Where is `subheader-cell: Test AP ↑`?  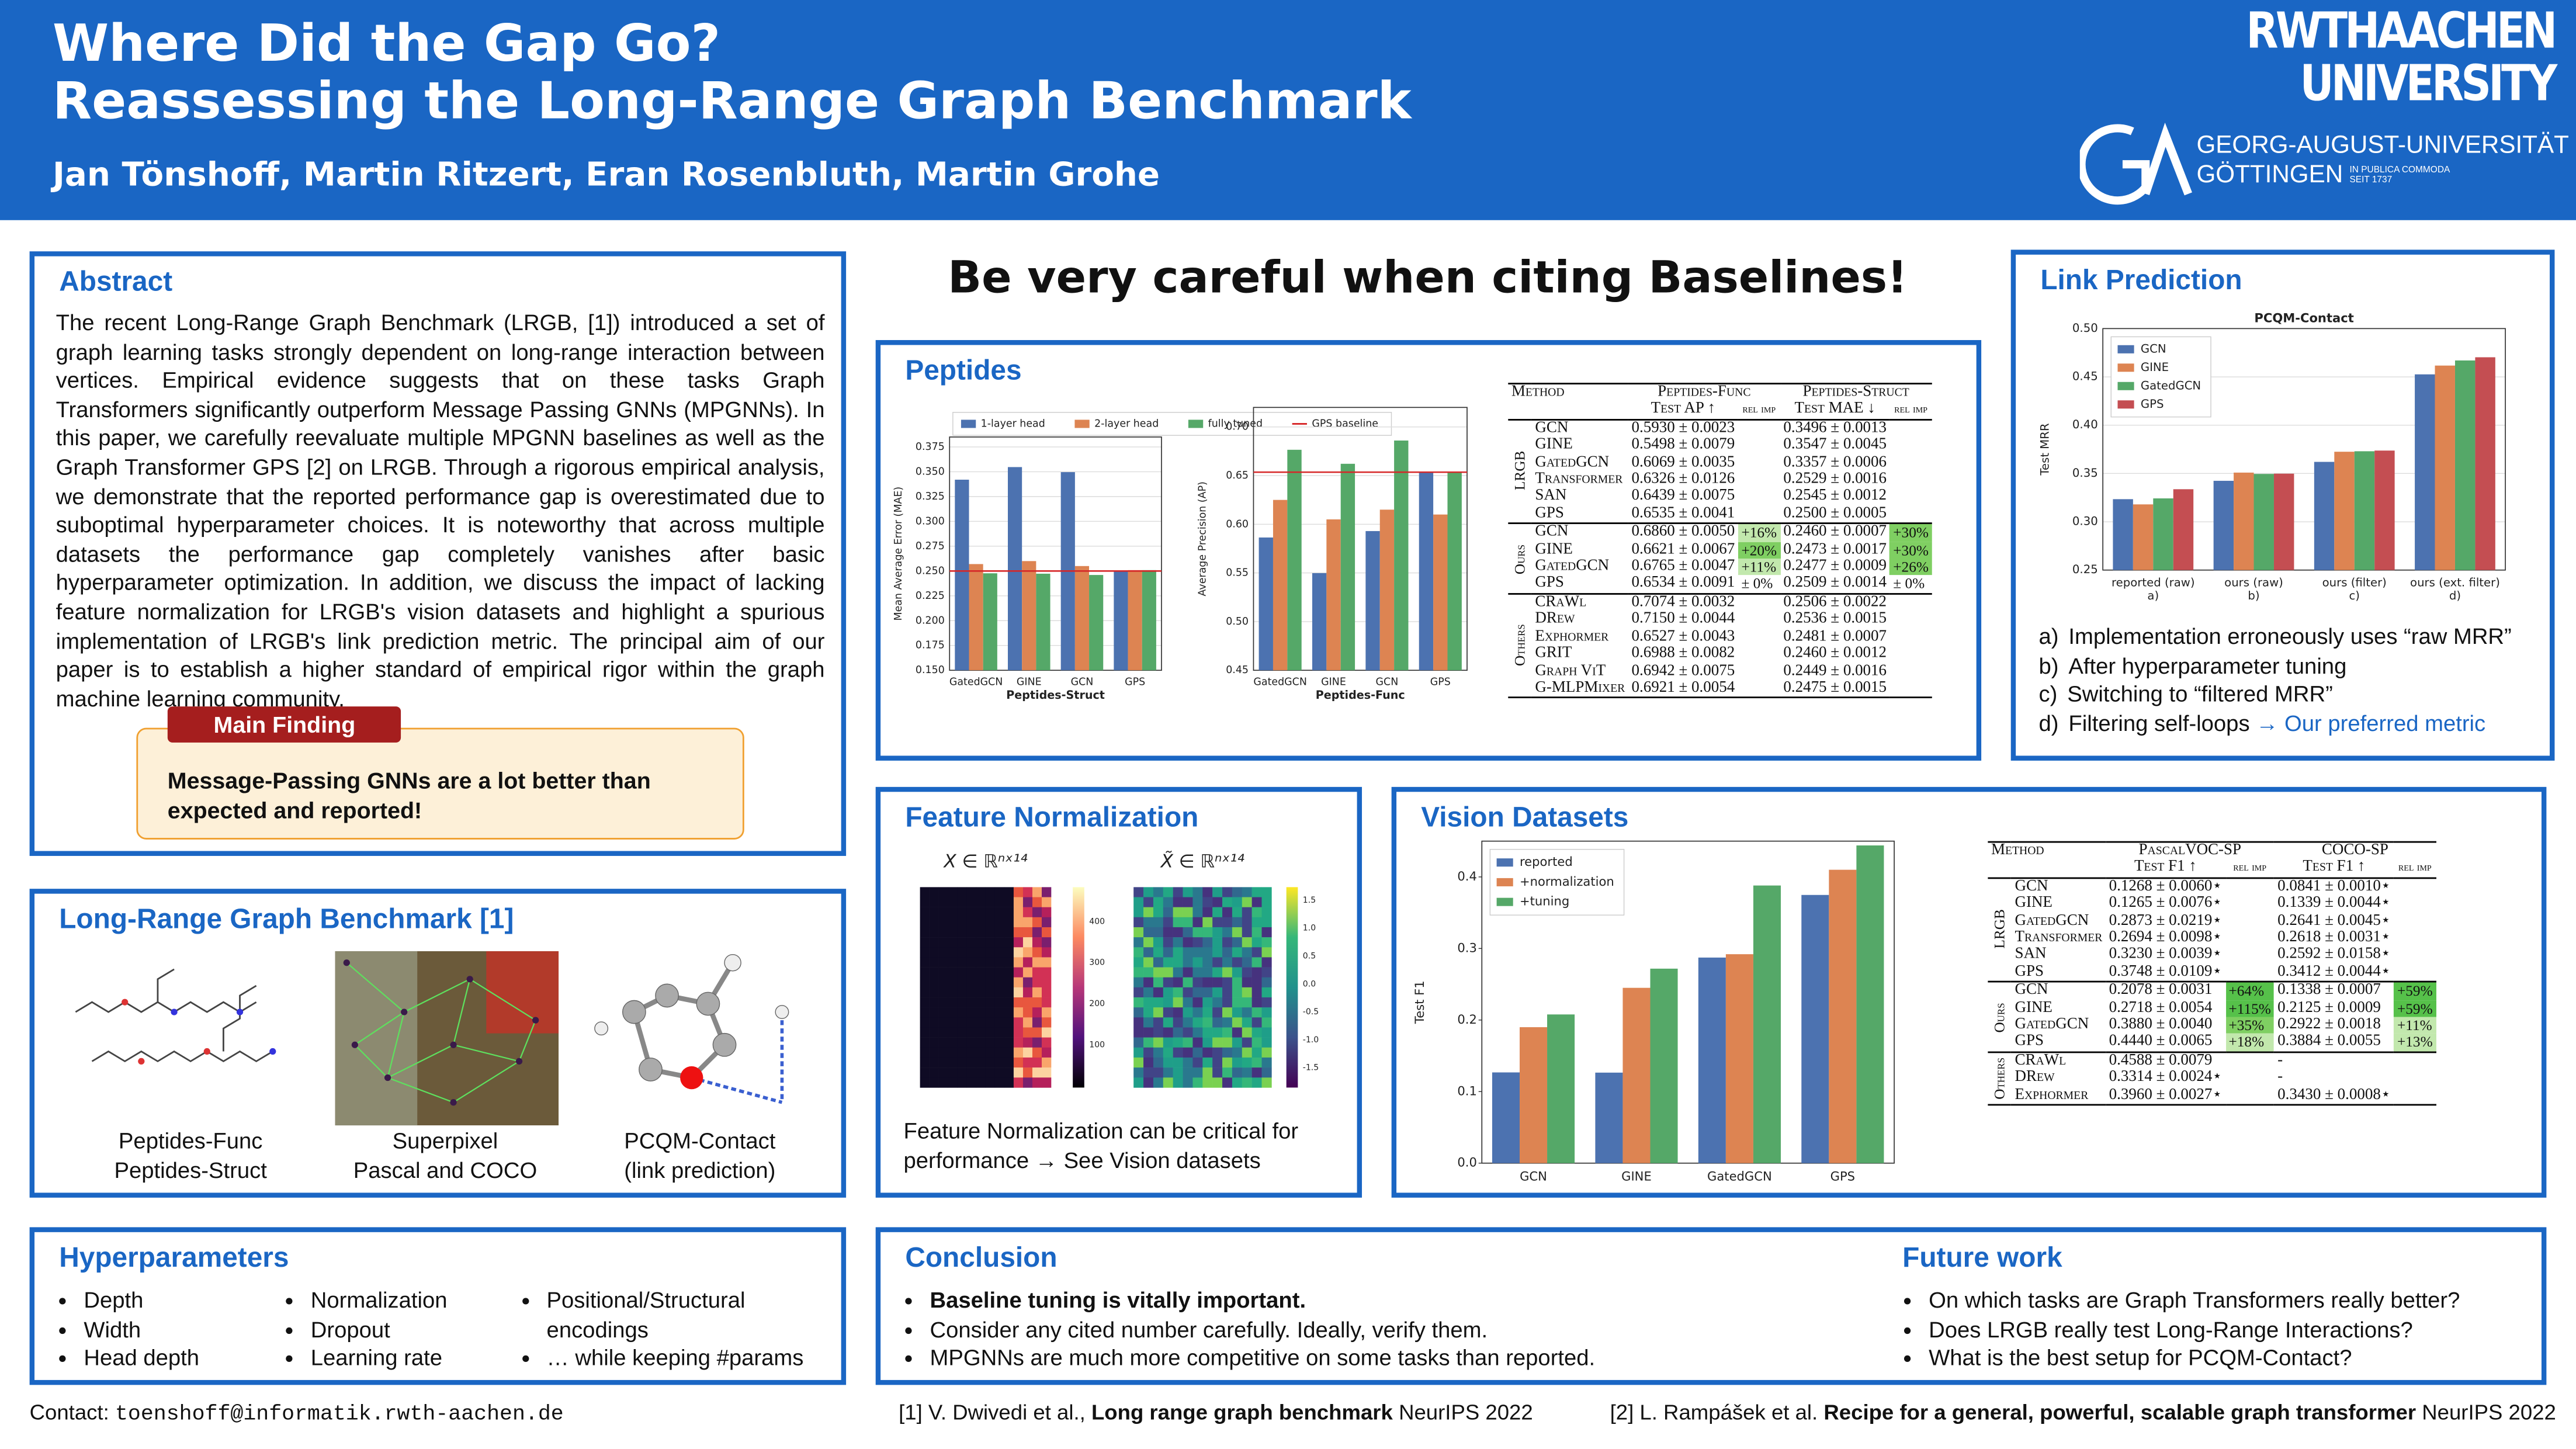 subheader-cell: Test AP ↑ is located at coordinates (1683, 409).